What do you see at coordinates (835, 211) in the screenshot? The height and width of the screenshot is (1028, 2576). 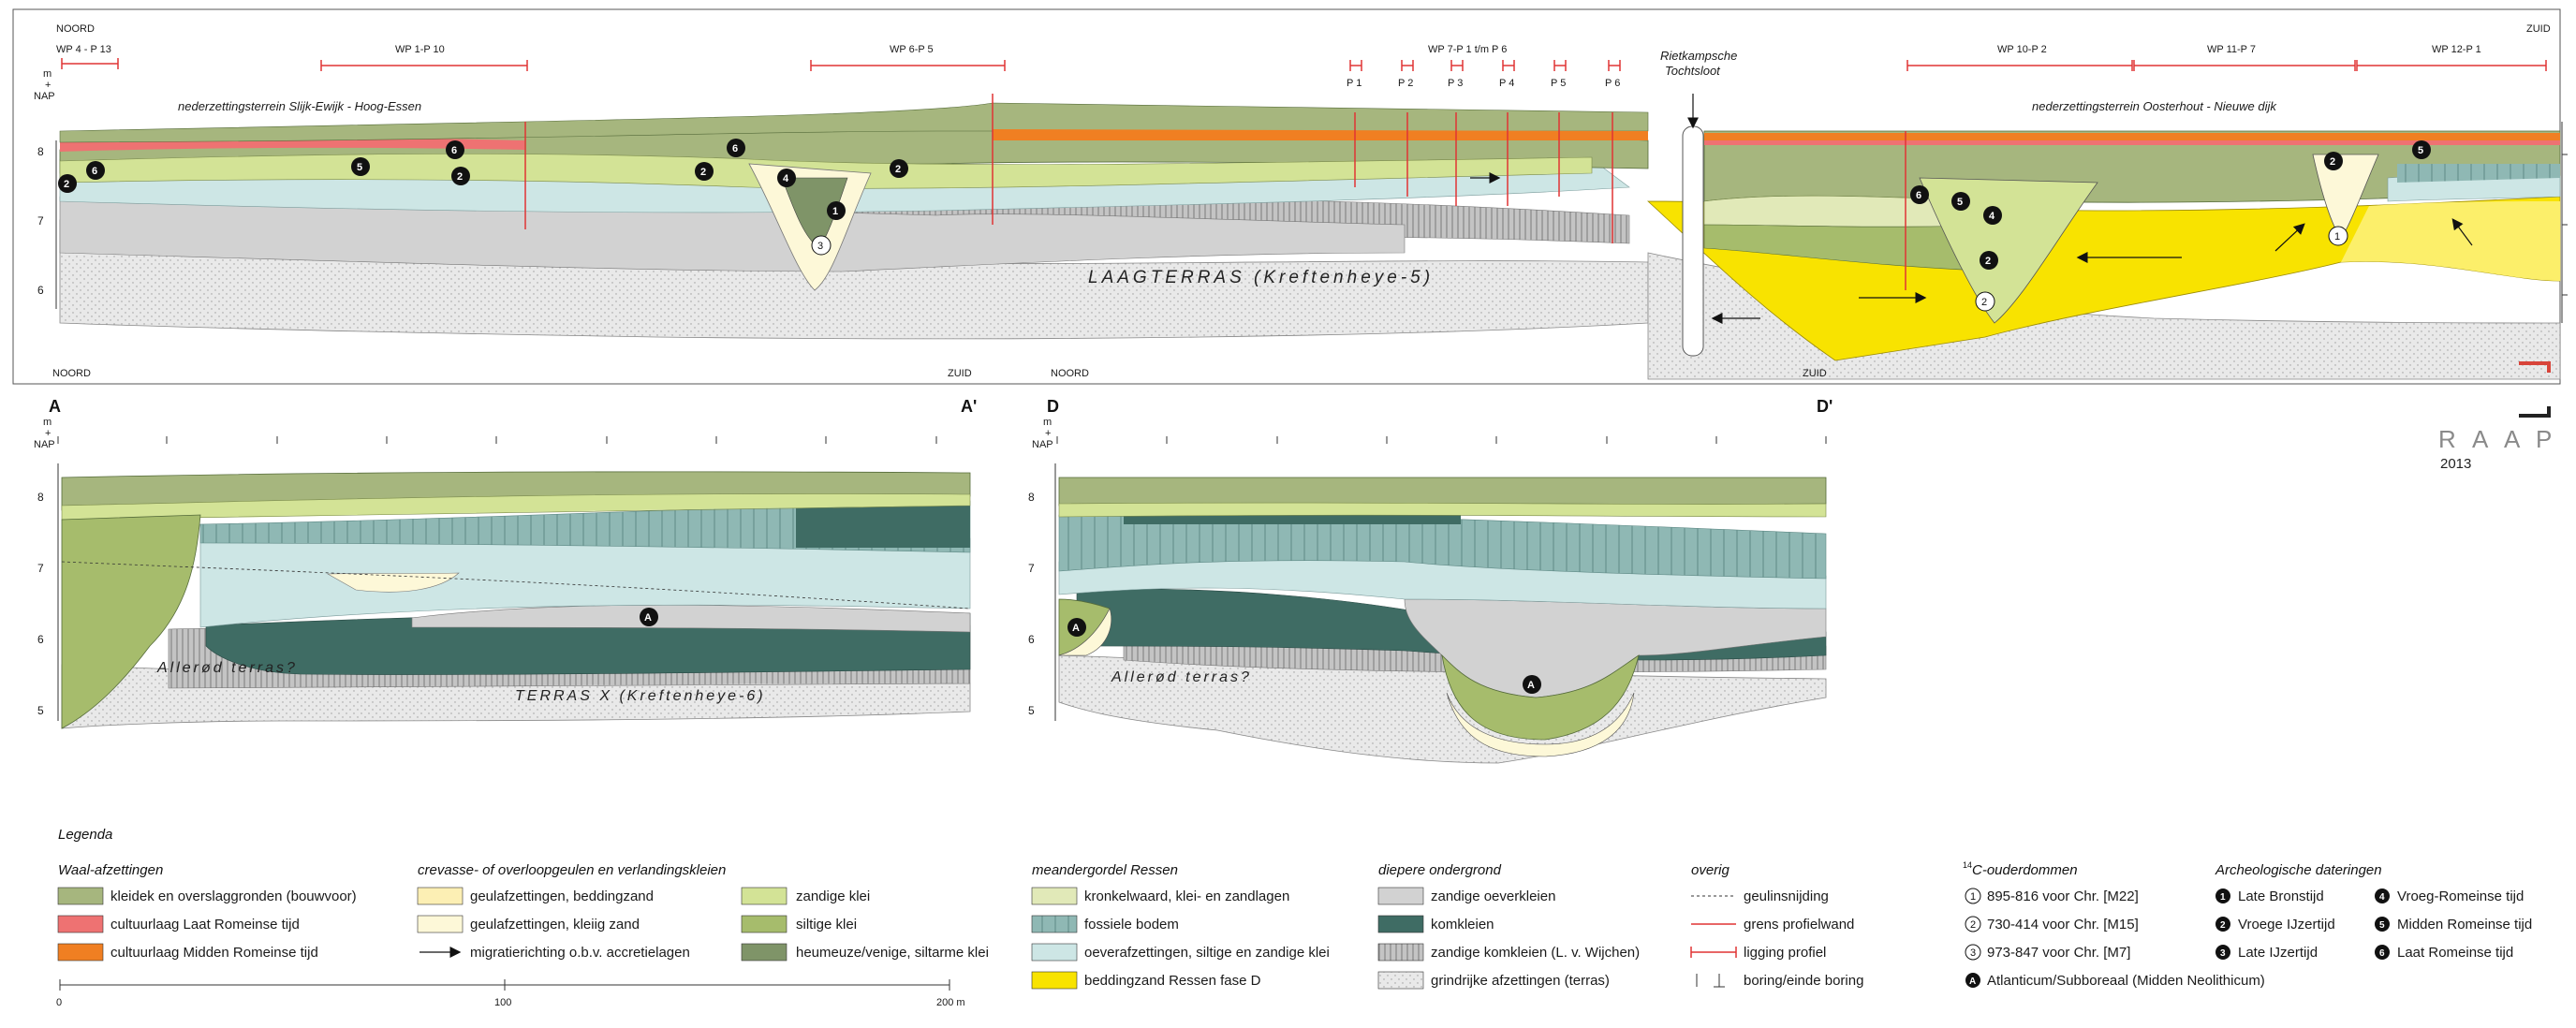 I see `archaeo-marker-num: 1` at bounding box center [835, 211].